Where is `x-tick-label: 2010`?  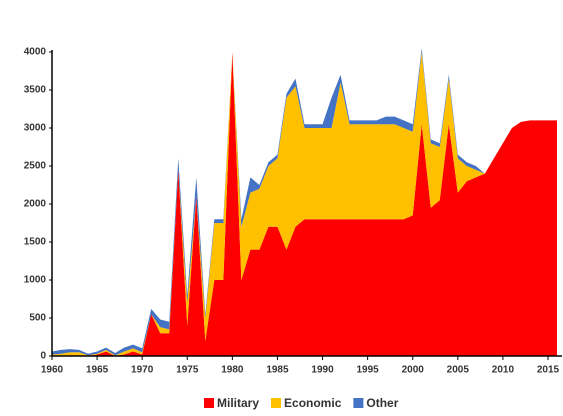 x-tick-label: 2010 is located at coordinates (503, 370).